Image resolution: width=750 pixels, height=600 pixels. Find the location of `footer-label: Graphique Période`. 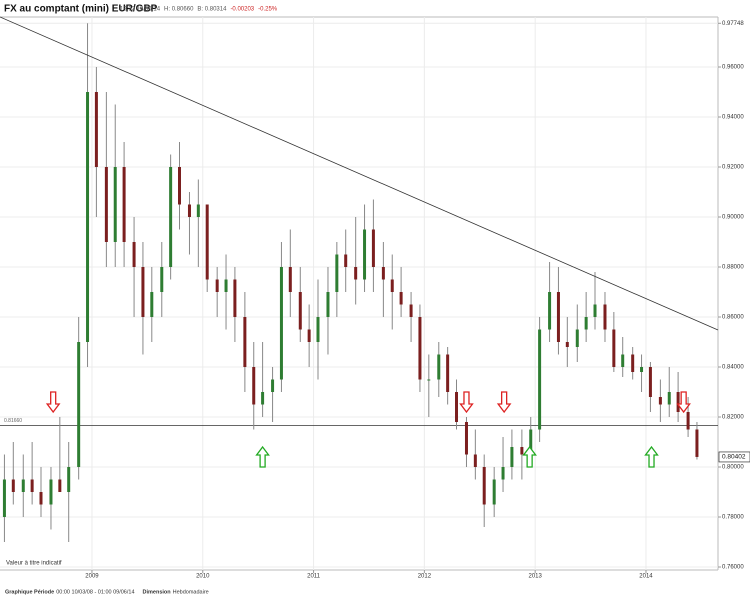

footer-label: Graphique Période is located at coordinates (29, 592).